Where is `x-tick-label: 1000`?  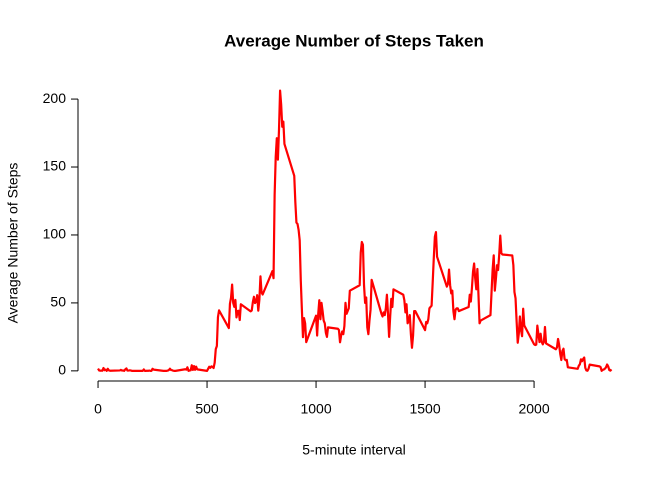 x-tick-label: 1000 is located at coordinates (315, 409).